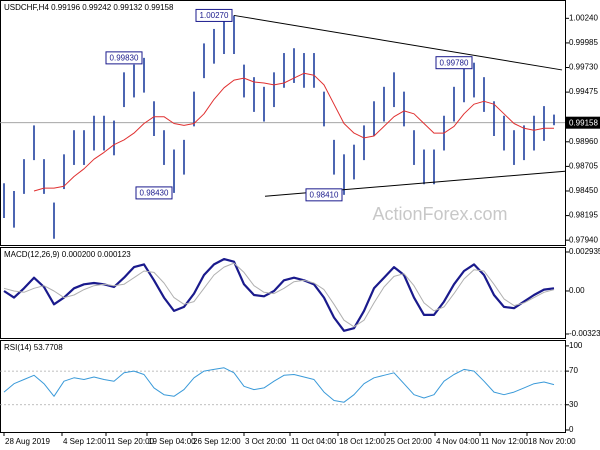  I want to click on y-tick-label: 0.99985, so click(583, 42).